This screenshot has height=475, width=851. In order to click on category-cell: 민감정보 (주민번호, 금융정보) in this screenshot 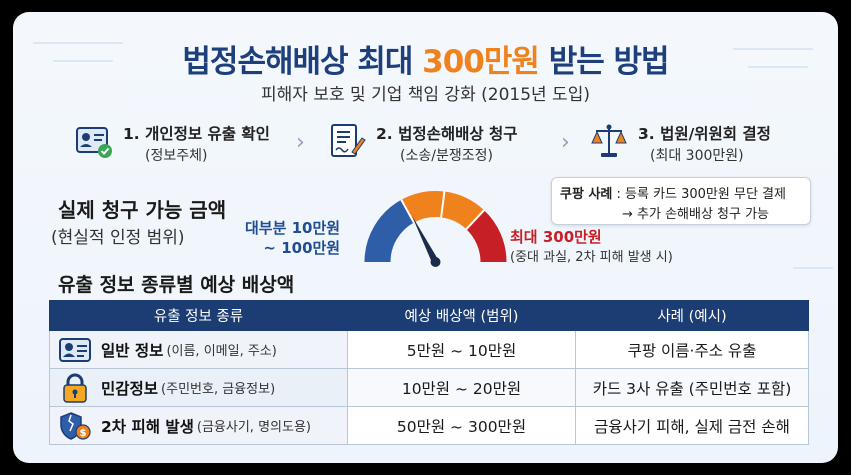, I will do `click(198, 387)`.